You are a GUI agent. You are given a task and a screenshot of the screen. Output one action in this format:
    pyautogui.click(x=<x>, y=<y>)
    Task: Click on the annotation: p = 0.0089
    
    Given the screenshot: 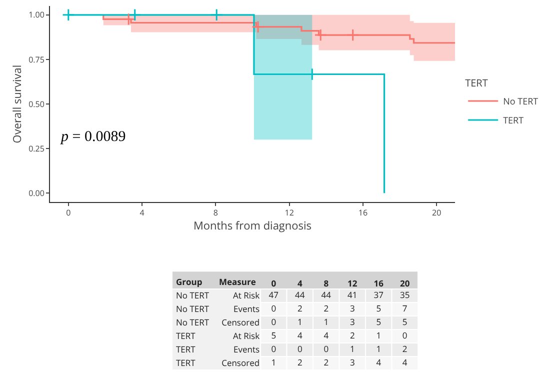 What is the action you would take?
    pyautogui.click(x=93, y=137)
    